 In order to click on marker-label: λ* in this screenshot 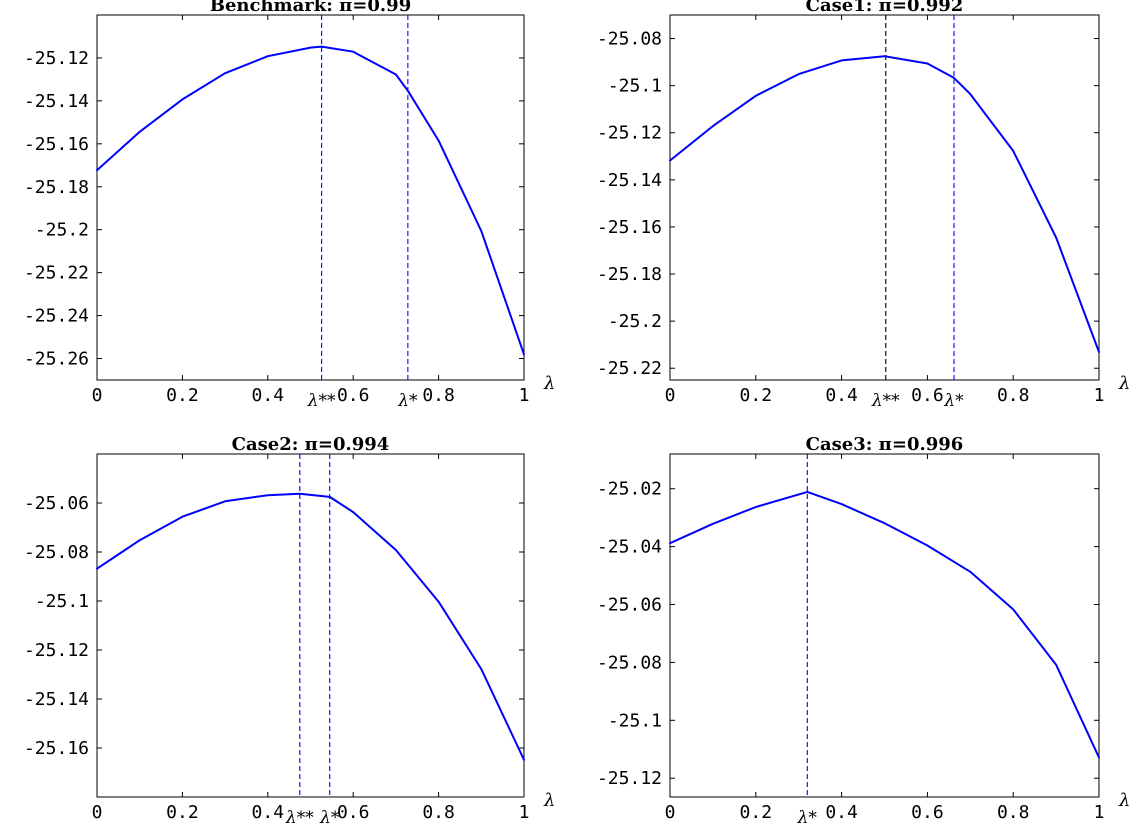, I will do `click(953, 401)`.